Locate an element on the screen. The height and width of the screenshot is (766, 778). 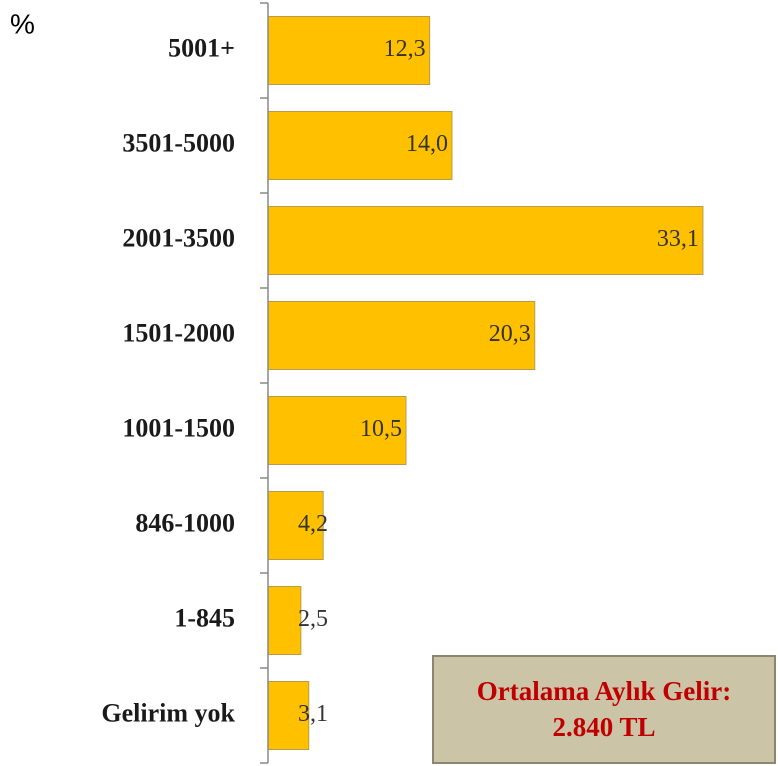
category-label: 846-1000 is located at coordinates (185, 522).